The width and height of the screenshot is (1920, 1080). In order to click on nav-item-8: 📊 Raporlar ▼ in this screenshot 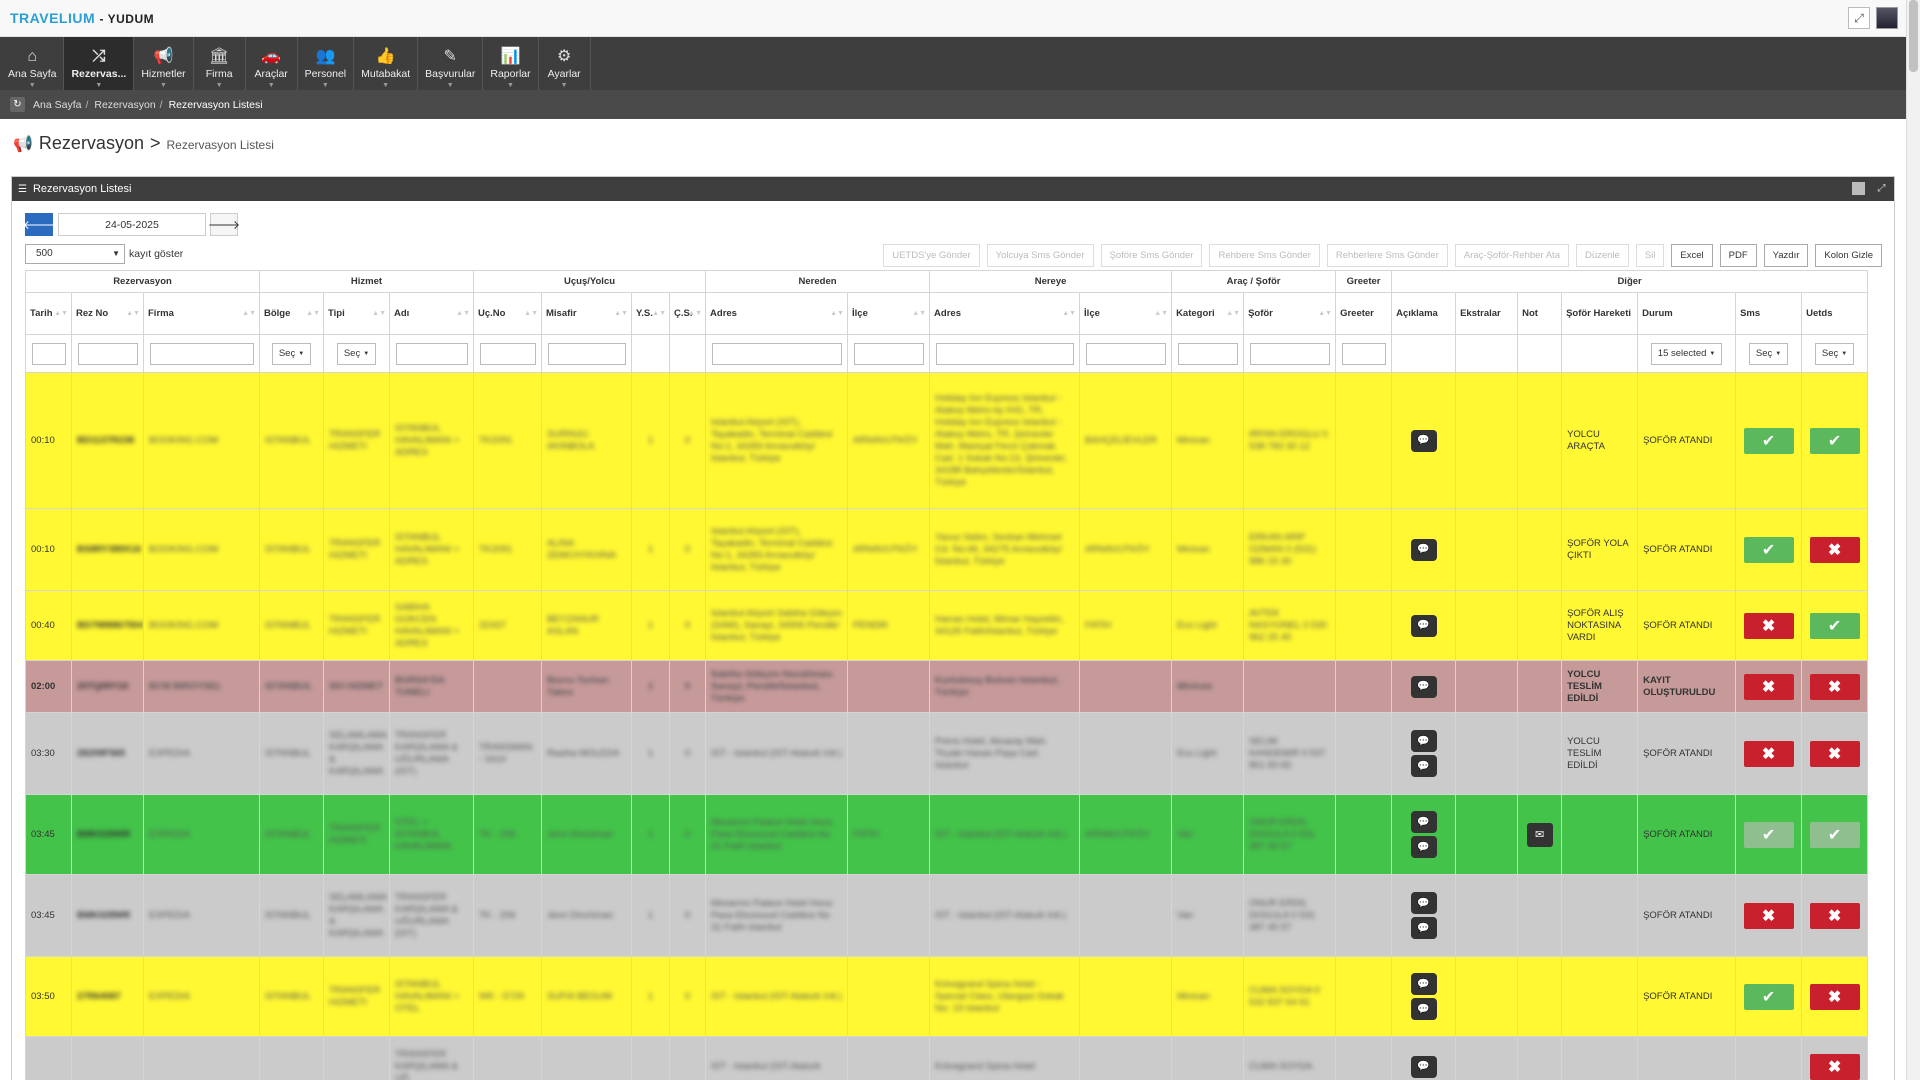, I will do `click(511, 63)`.